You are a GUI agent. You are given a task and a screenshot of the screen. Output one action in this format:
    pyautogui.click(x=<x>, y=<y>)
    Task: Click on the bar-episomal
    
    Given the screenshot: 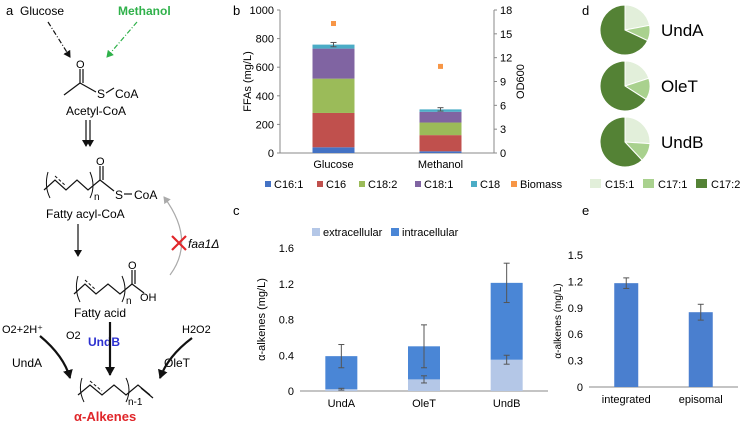 What is the action you would take?
    pyautogui.click(x=700, y=349)
    